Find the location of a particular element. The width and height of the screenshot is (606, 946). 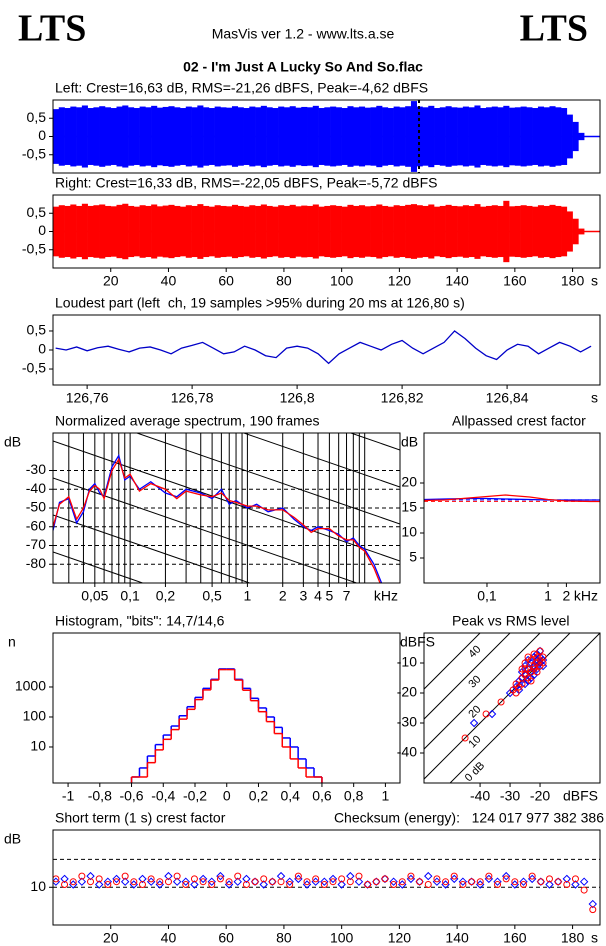

slope-line is located at coordinates (267, 479).